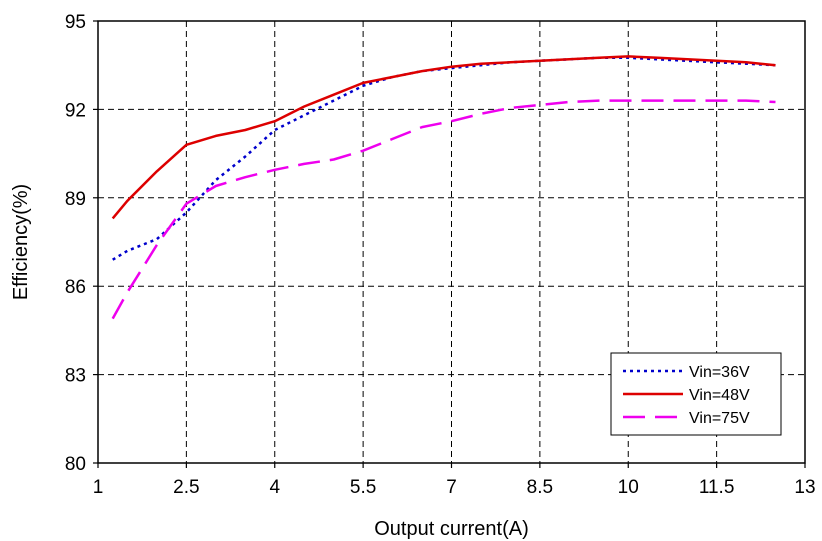  I want to click on x-tick-label: 7, so click(451, 487).